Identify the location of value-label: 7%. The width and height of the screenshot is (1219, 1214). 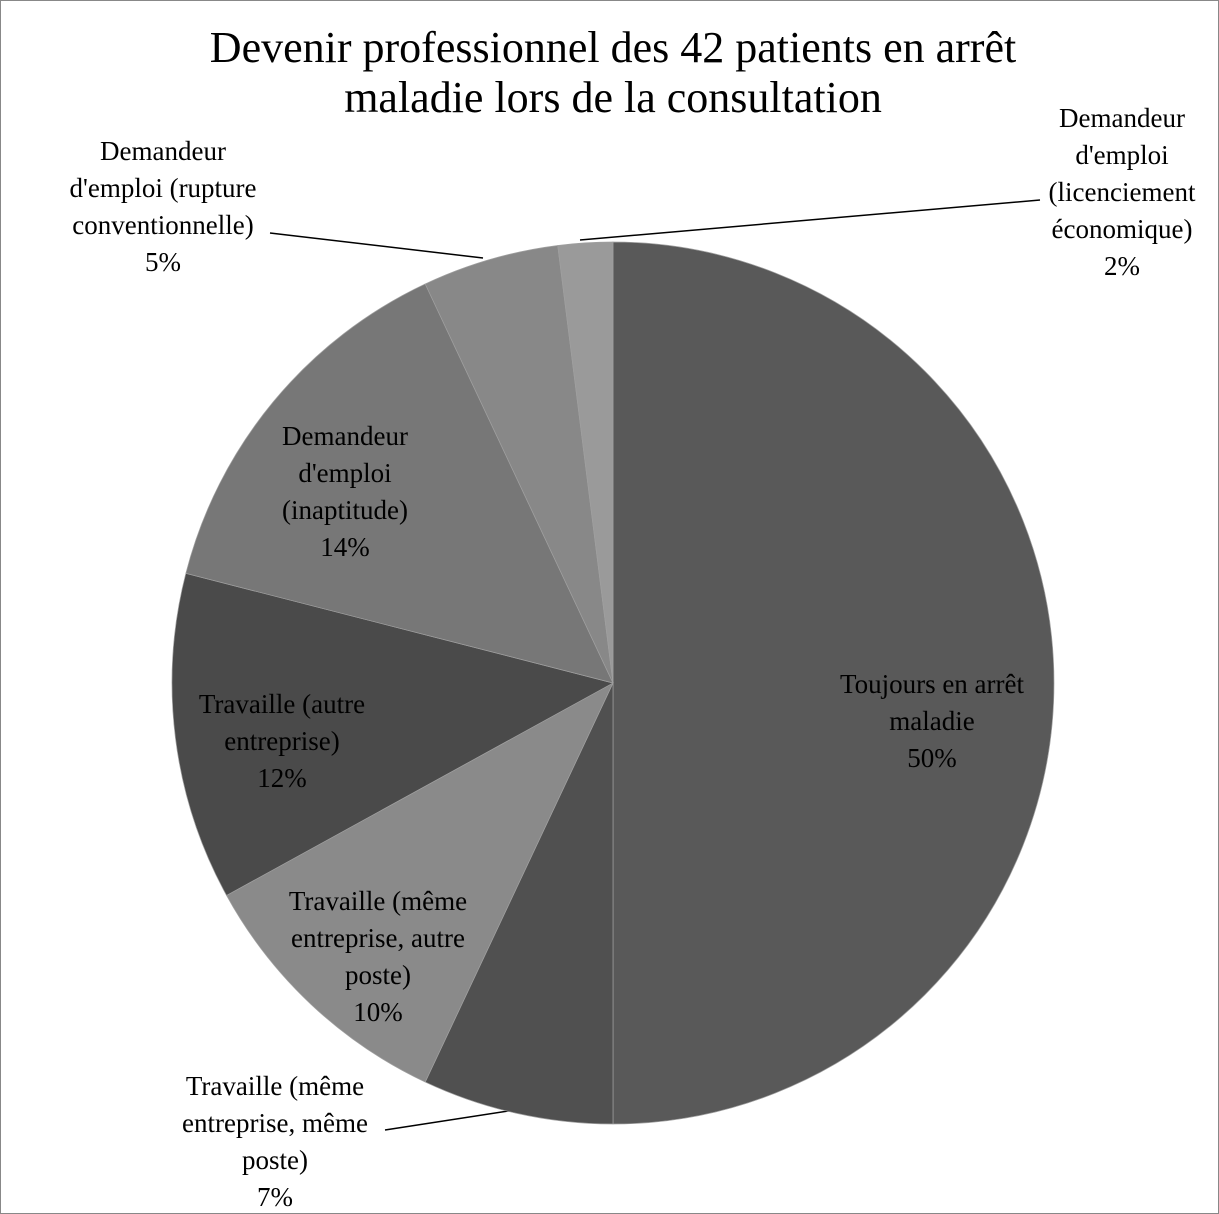
(275, 1197).